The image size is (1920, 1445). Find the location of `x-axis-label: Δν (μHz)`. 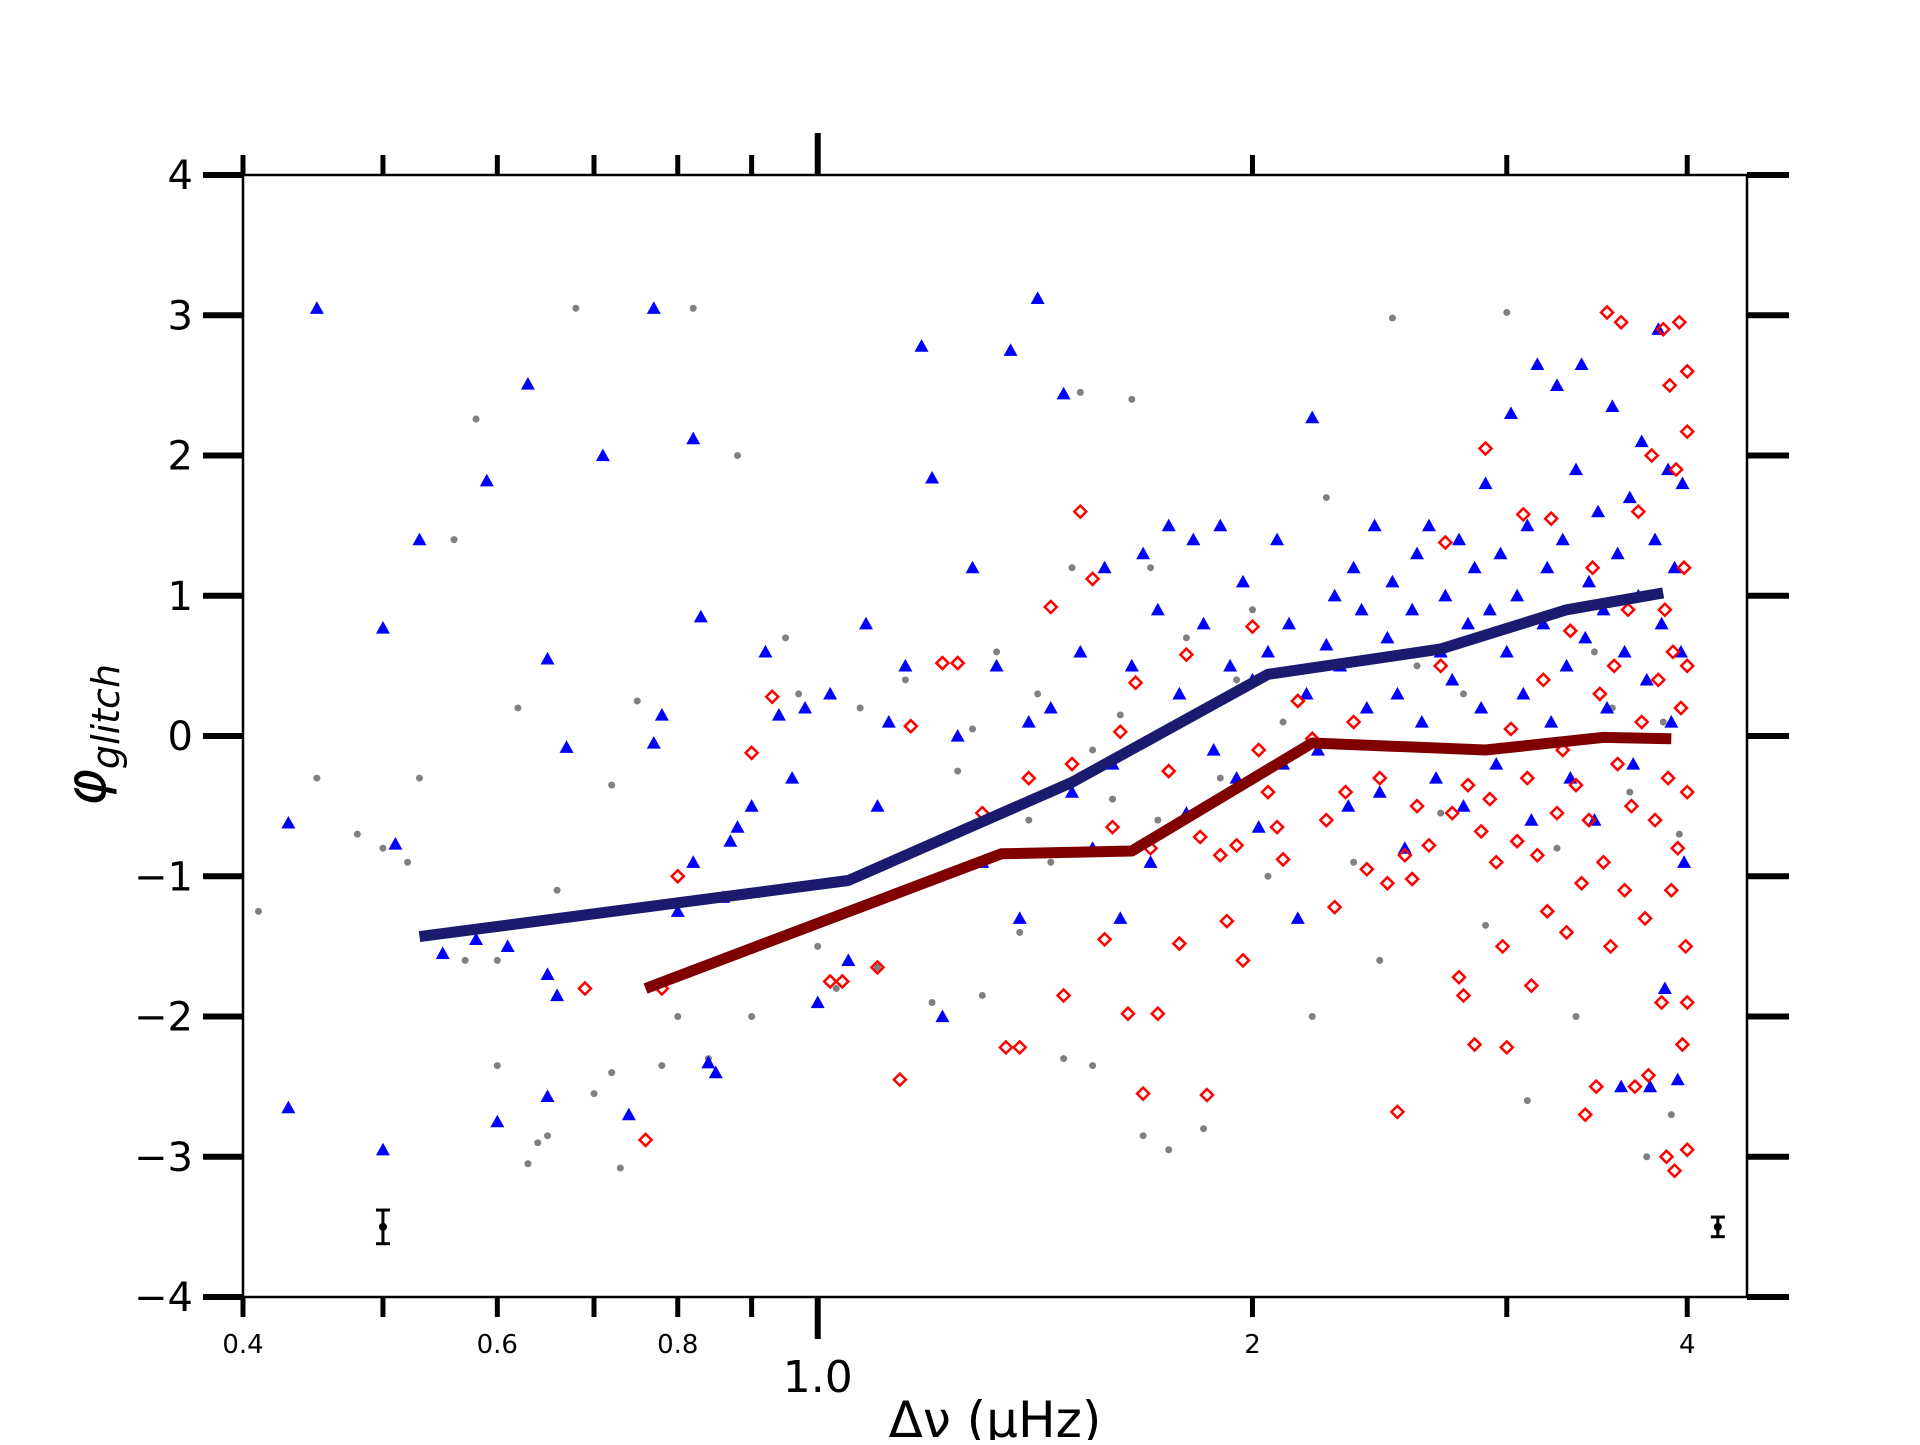

x-axis-label: Δν (μHz) is located at coordinates (995, 1415).